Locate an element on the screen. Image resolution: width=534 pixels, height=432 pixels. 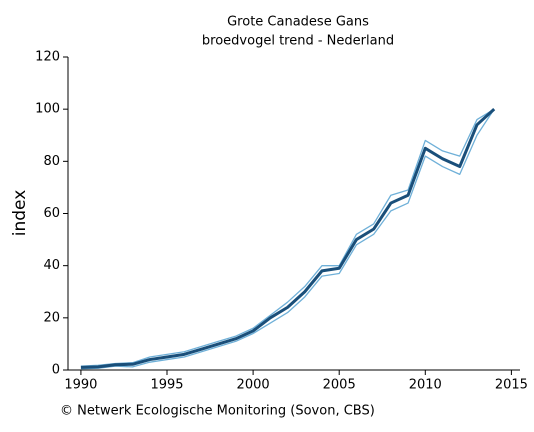
y-tick-label: 60 is located at coordinates (51, 213).